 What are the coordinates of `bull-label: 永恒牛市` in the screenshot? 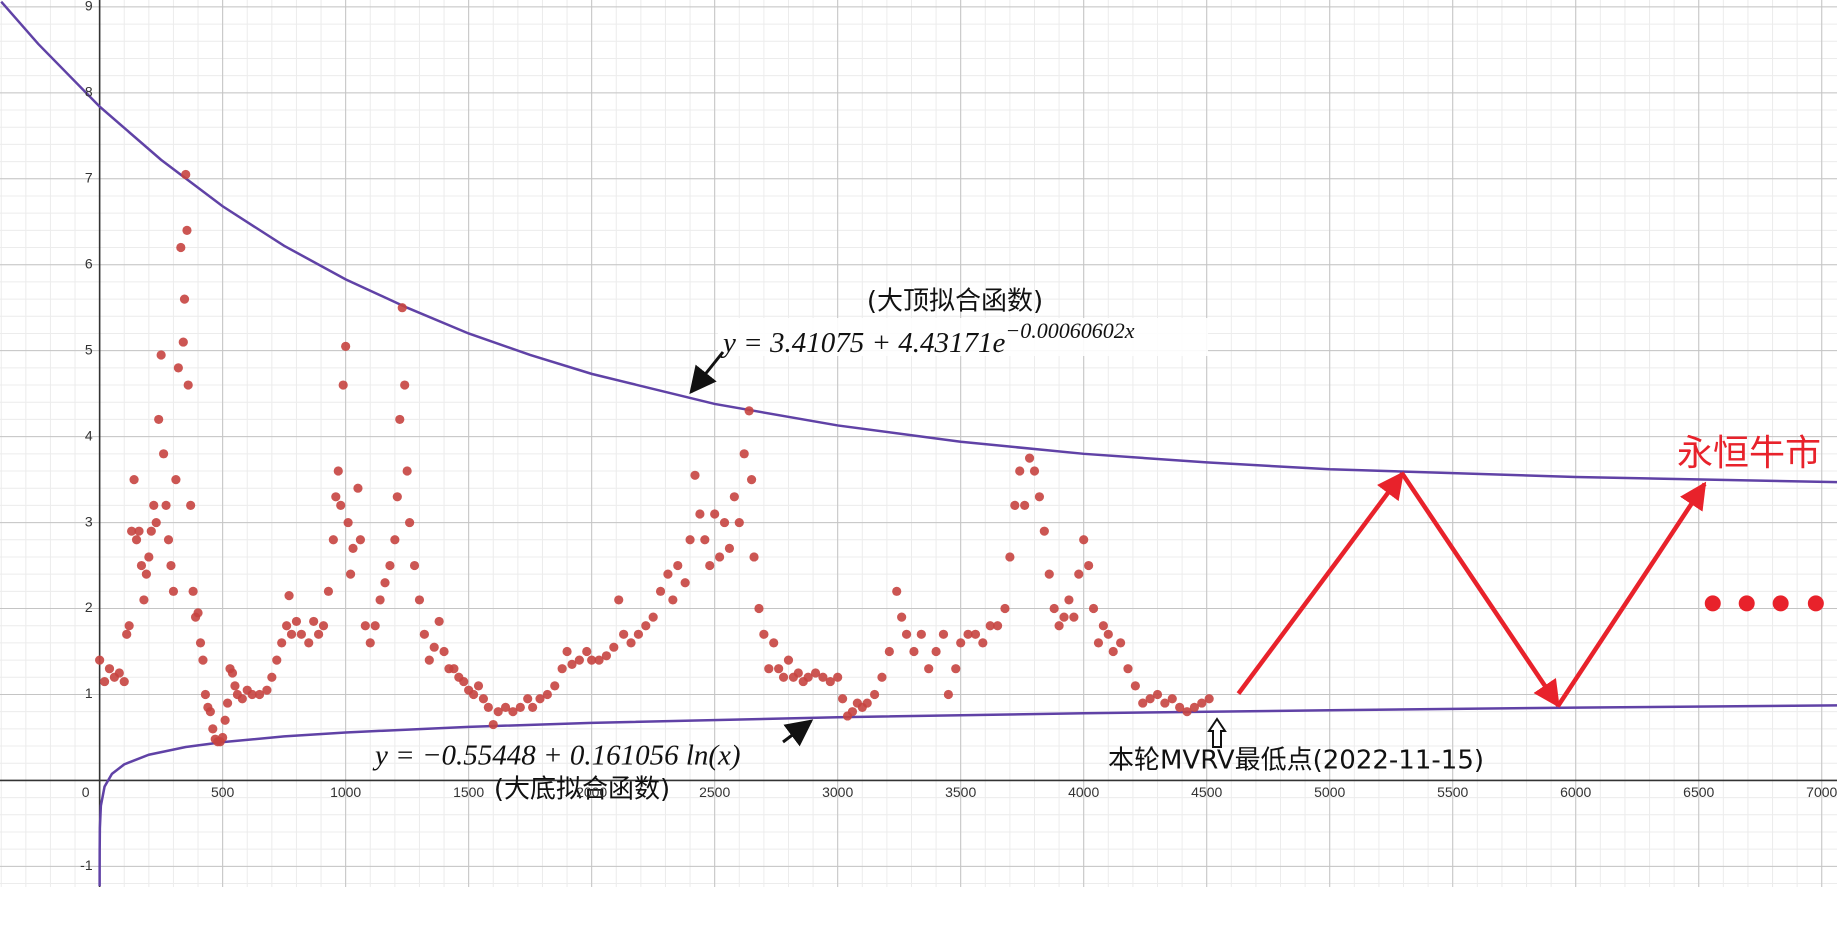 It's located at (1749, 453).